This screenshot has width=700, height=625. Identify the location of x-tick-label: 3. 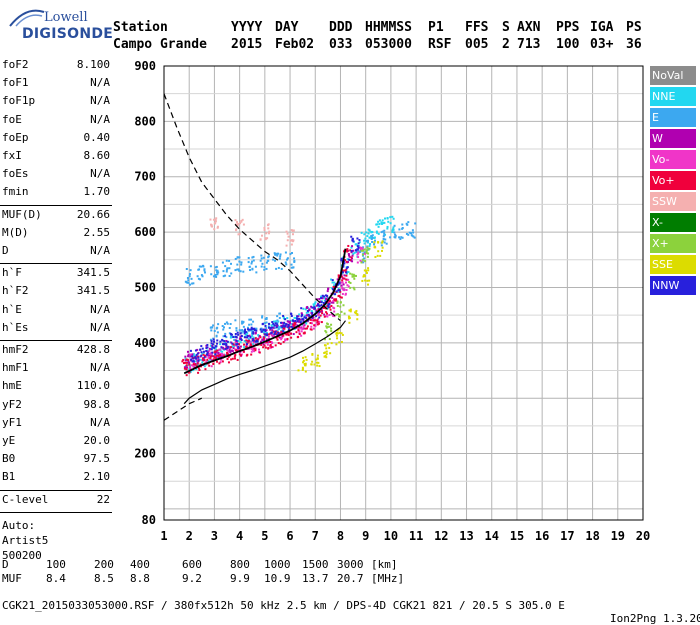
(214, 536).